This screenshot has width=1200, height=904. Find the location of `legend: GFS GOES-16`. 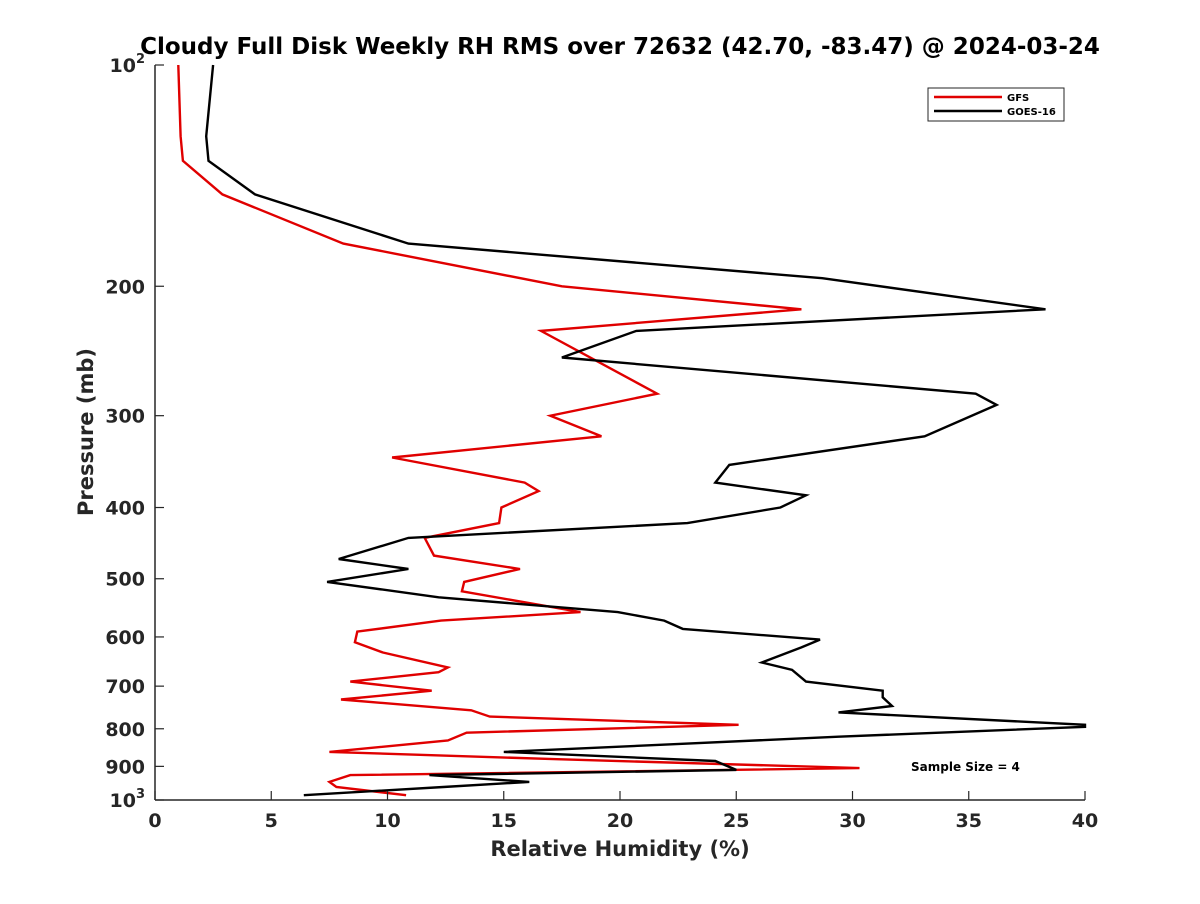

legend: GFS GOES-16 is located at coordinates (996, 104).